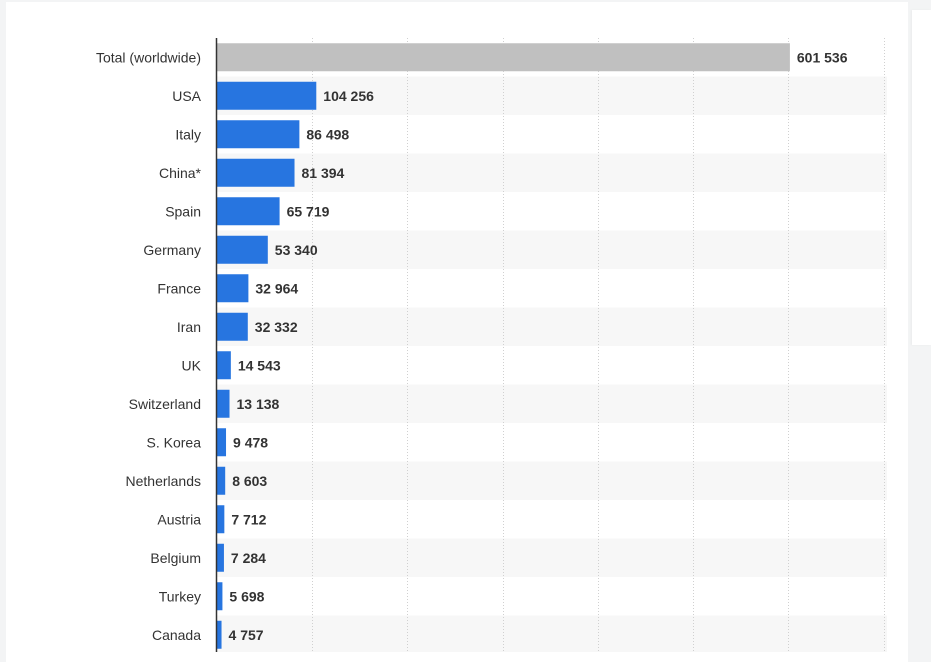 The height and width of the screenshot is (662, 931). I want to click on value-label: 7 712, so click(248, 519).